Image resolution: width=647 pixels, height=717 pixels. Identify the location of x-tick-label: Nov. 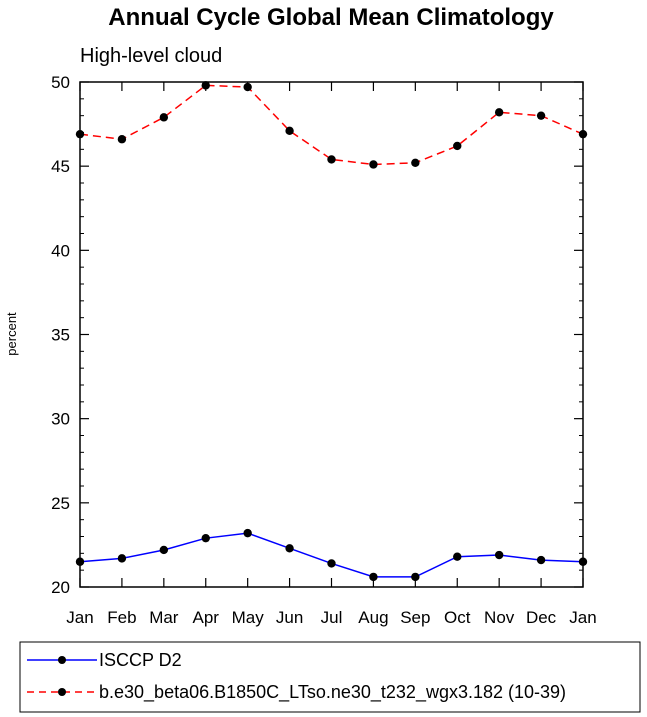
(499, 617).